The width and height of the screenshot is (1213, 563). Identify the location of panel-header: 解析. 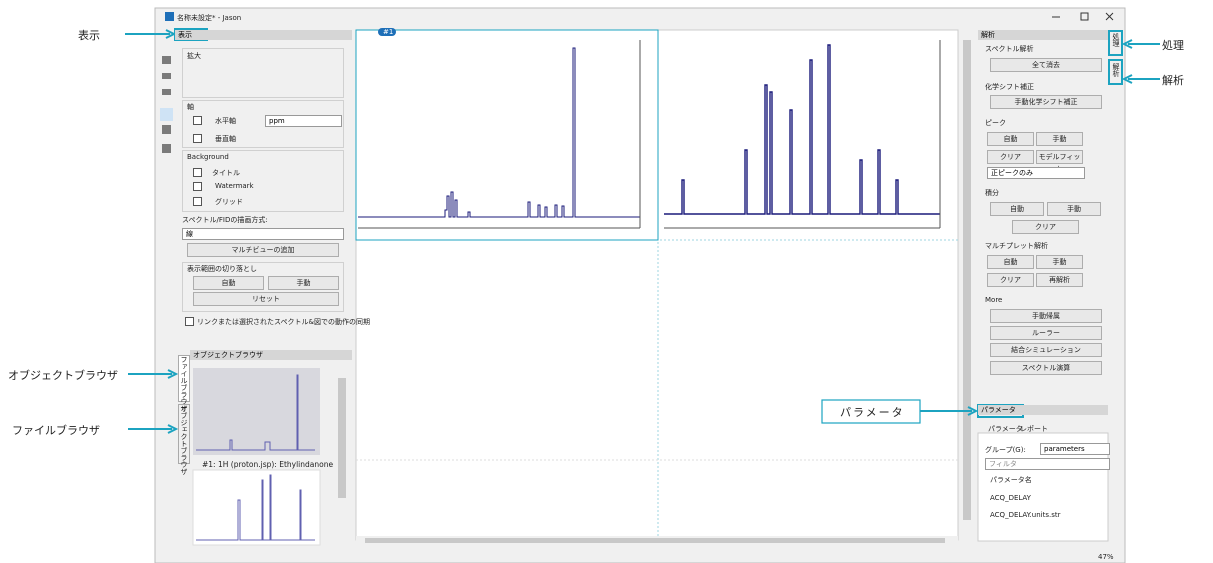
(1043, 35).